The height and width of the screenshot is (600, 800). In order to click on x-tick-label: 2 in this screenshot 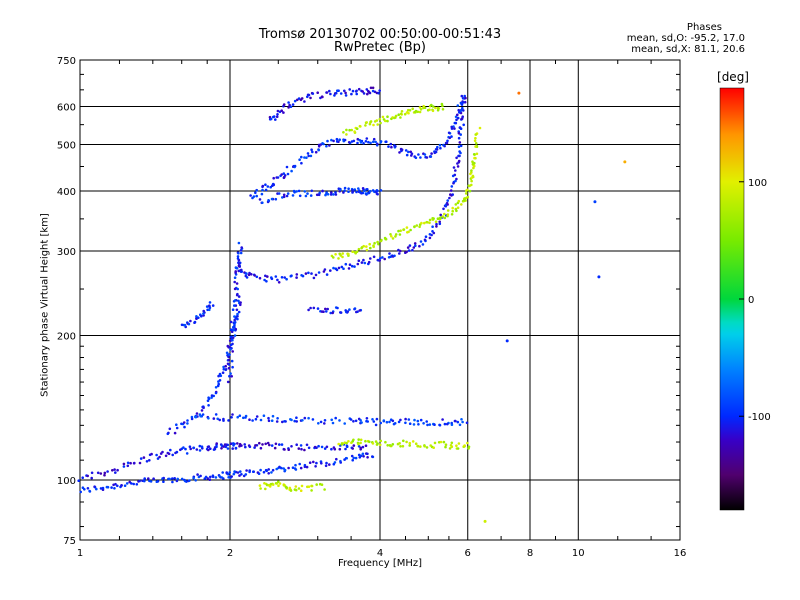, I will do `click(230, 553)`.